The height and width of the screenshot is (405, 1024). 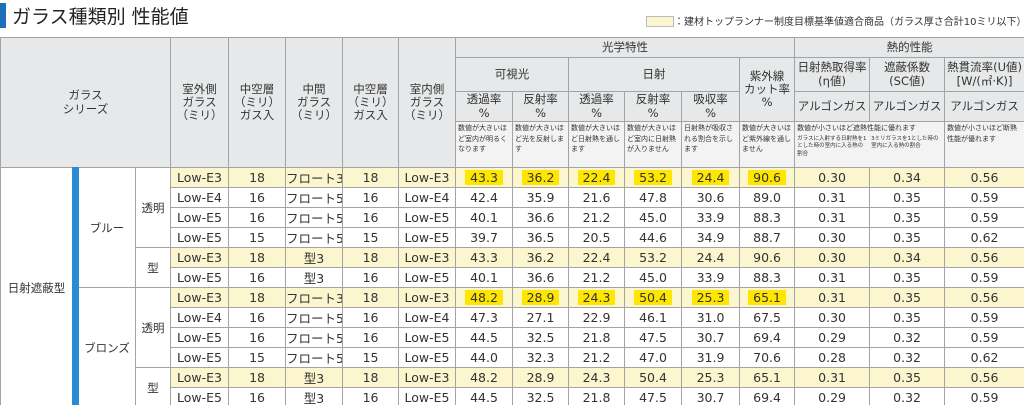 What do you see at coordinates (541, 144) in the screenshot?
I see `note-cell: 数値が大きいほど光を反射します` at bounding box center [541, 144].